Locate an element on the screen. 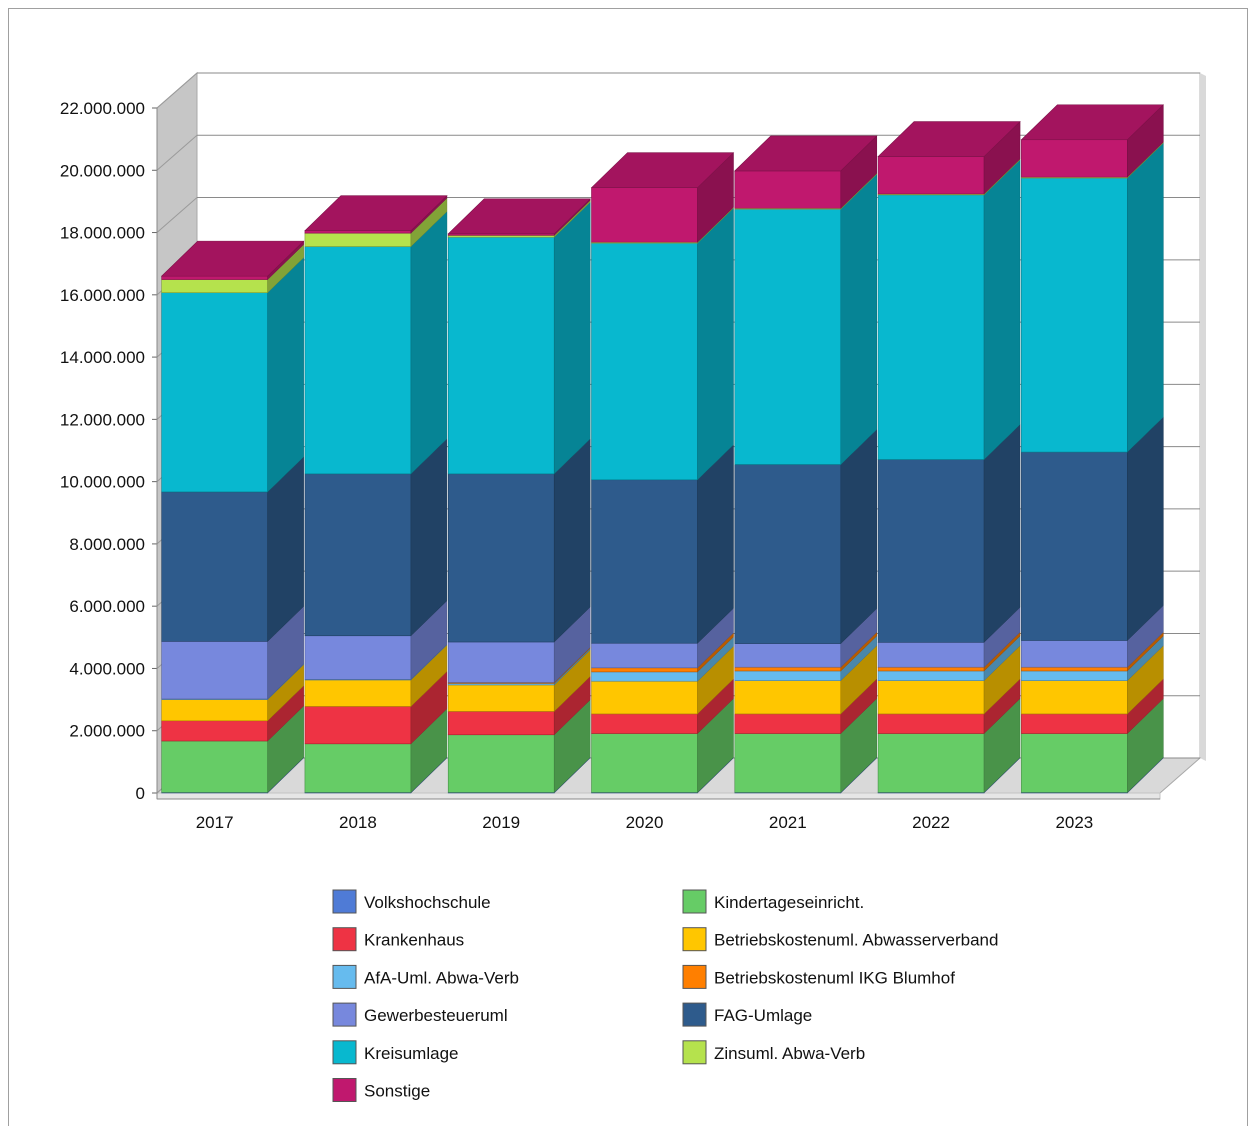  y-tick-label: 20.000.000 is located at coordinates (102, 170).